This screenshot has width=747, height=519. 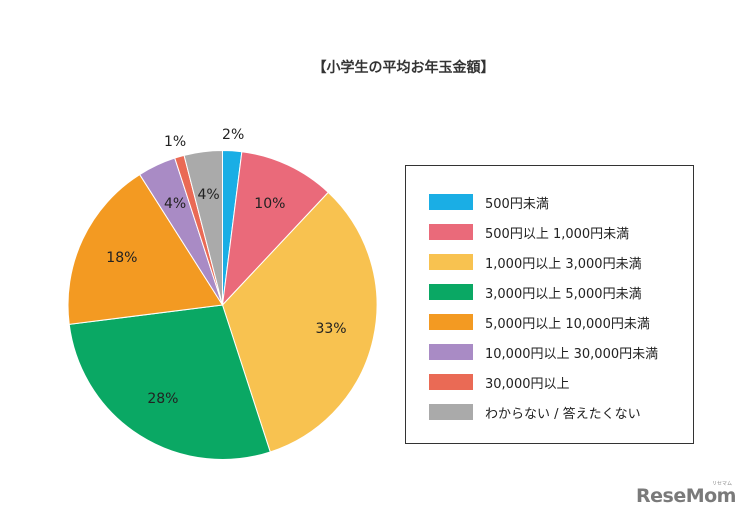 What do you see at coordinates (557, 234) in the screenshot?
I see `legend-label: 500円以上 1,000円未満` at bounding box center [557, 234].